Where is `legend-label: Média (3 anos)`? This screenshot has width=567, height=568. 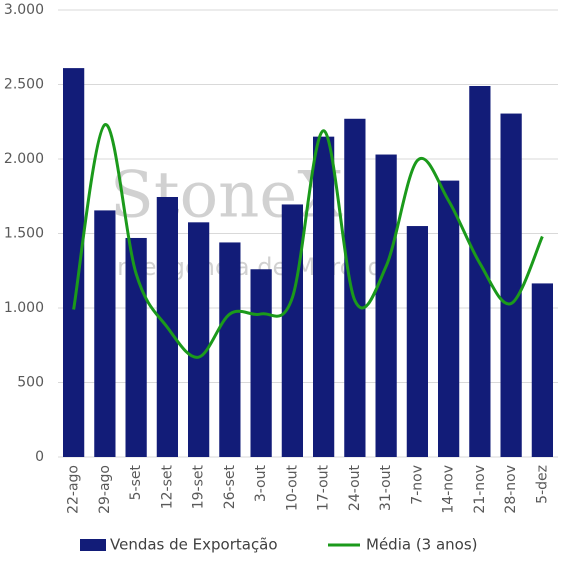
legend-label: Média (3 anos) is located at coordinates (422, 545).